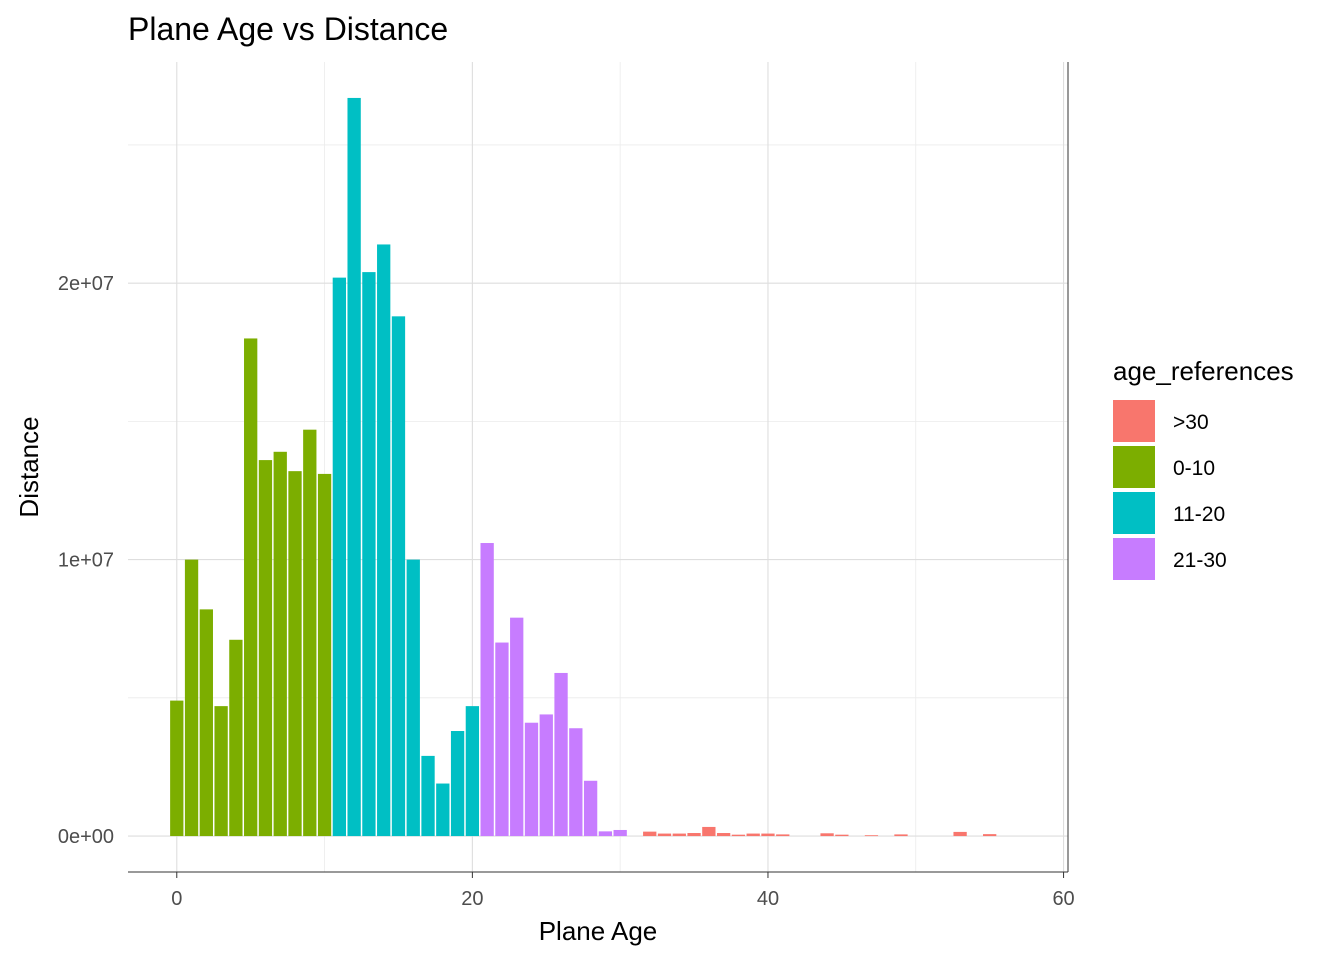 The image size is (1344, 960). What do you see at coordinates (288, 29) in the screenshot?
I see `chart-title: Plane Age vs Distance` at bounding box center [288, 29].